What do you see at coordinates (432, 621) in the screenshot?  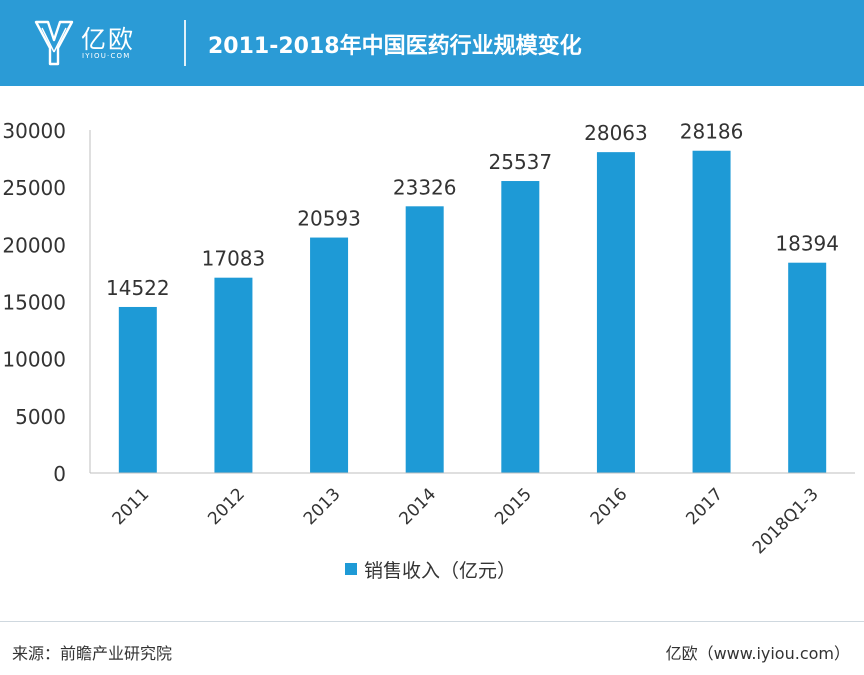 I see `footer-divider` at bounding box center [432, 621].